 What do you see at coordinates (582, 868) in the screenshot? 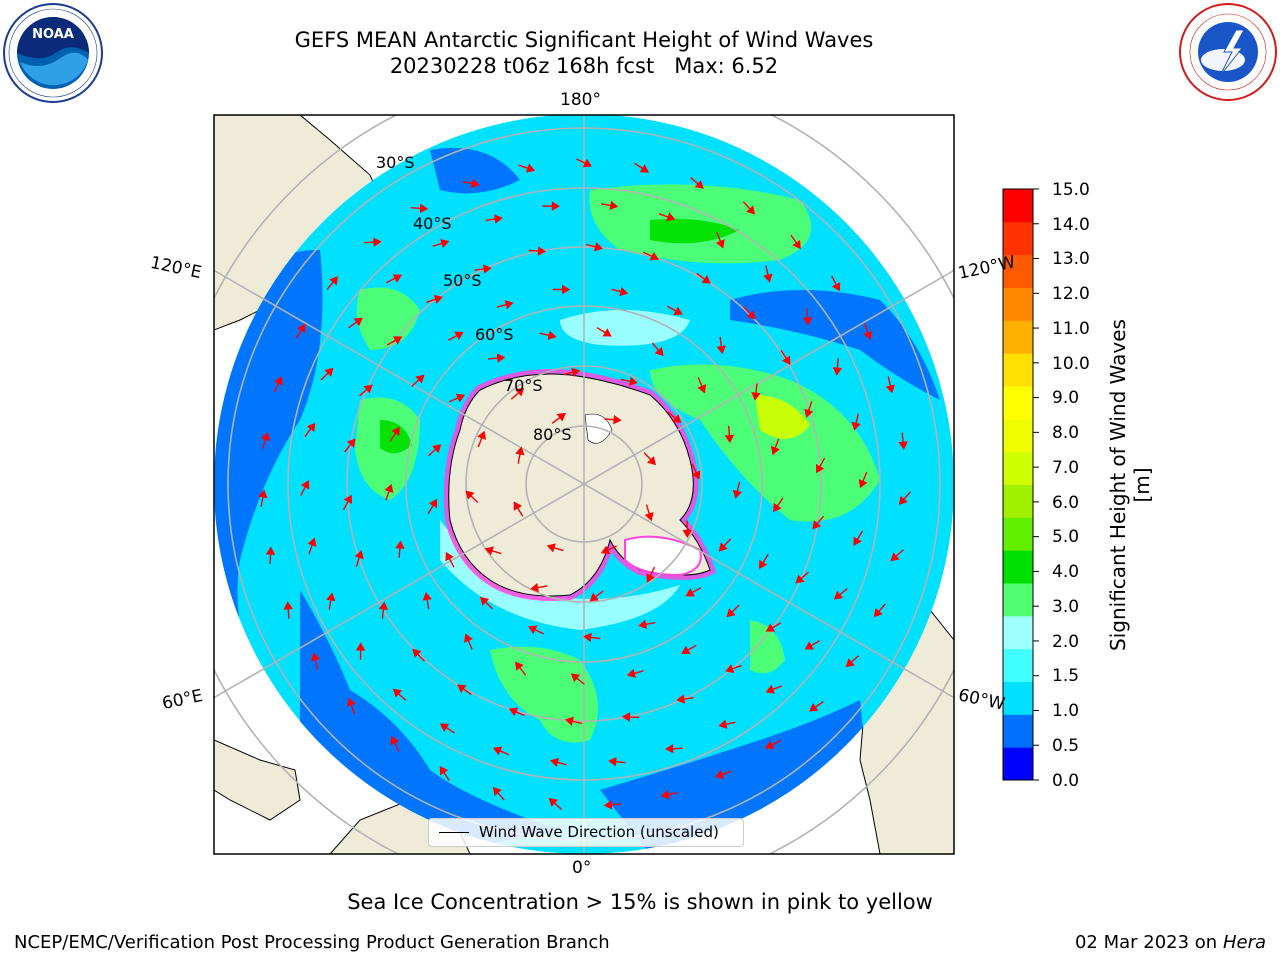
I see `lon-label-0: 0°` at bounding box center [582, 868].